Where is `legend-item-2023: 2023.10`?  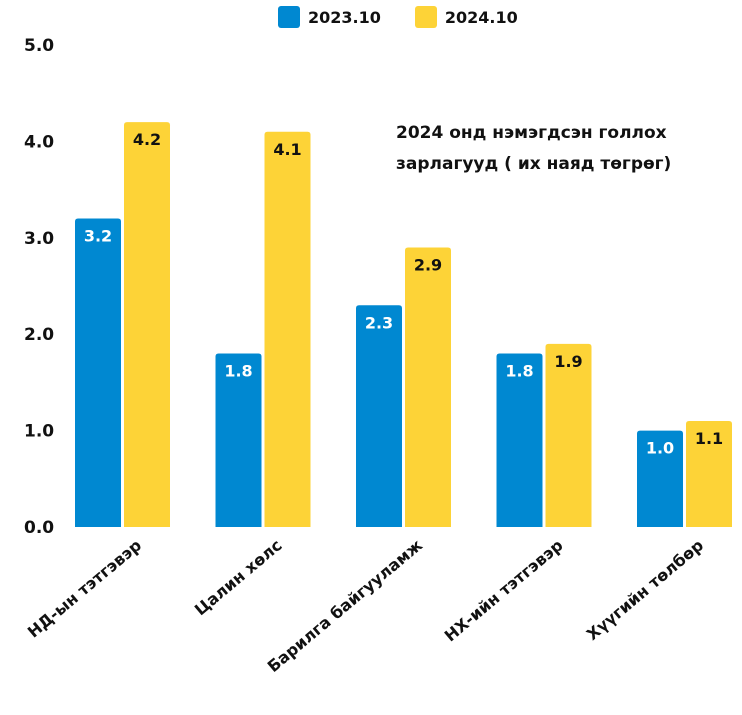
legend-item-2023: 2023.10 is located at coordinates (329, 17).